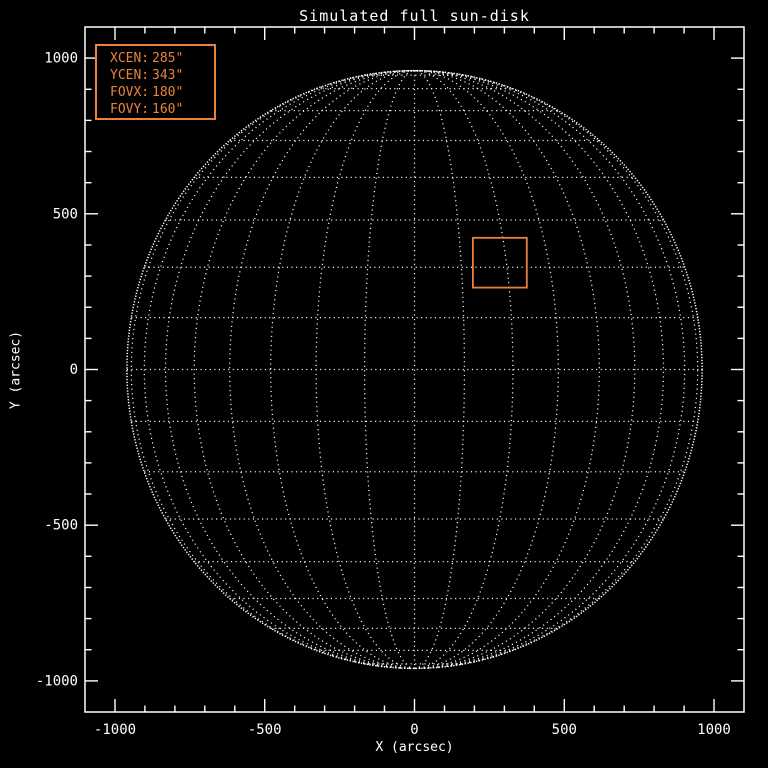 The image size is (768, 768). Describe the element at coordinates (714, 730) in the screenshot. I see `x-tick-label: 1000` at that location.